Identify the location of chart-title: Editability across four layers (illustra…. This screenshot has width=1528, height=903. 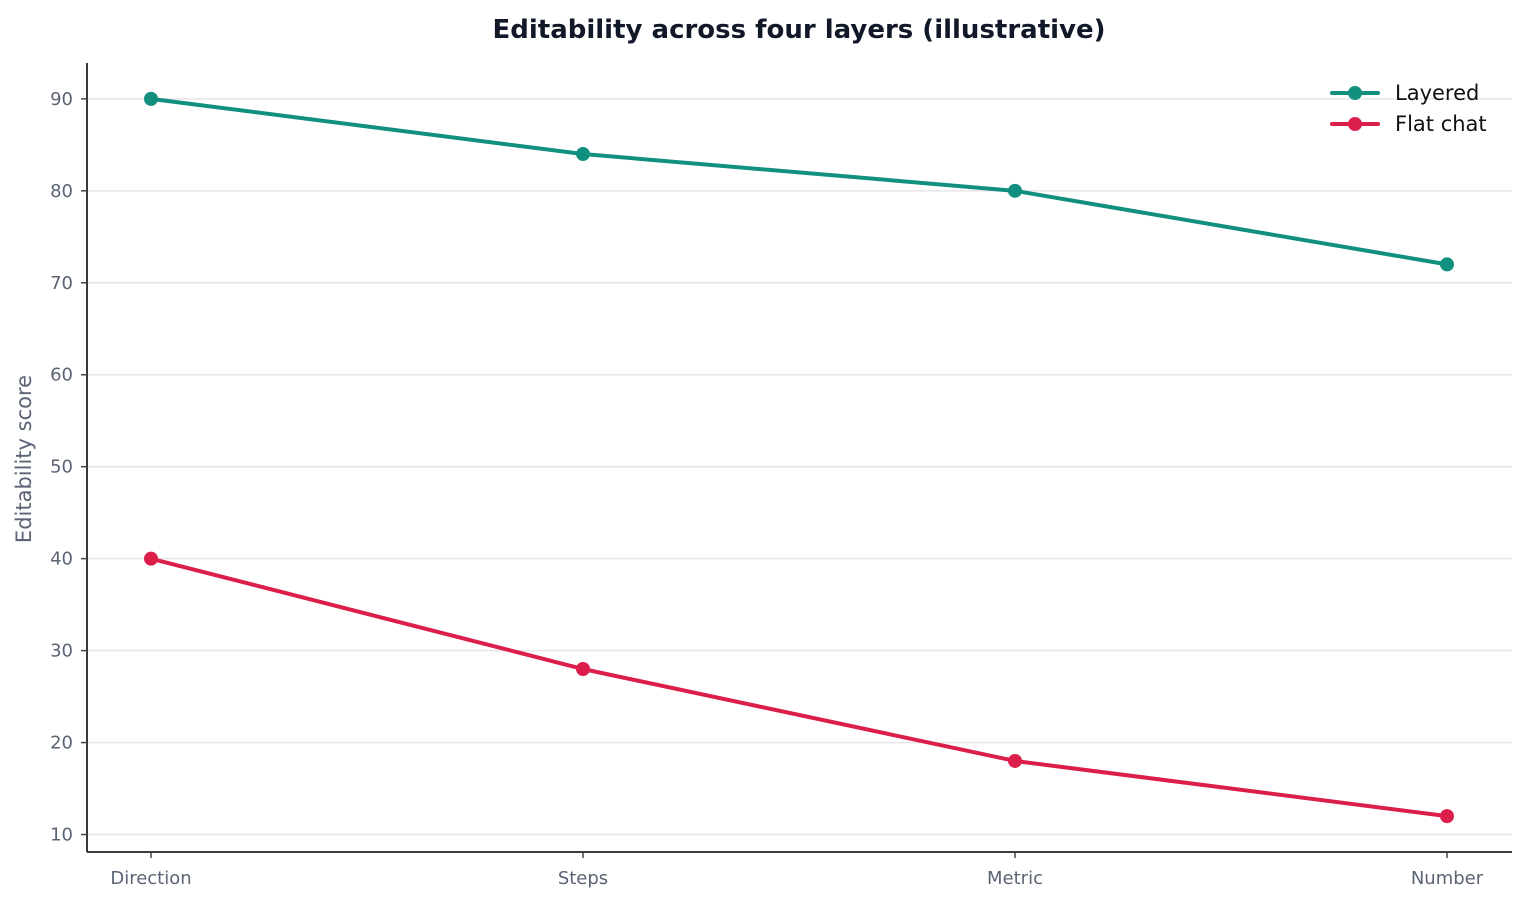
(798, 30).